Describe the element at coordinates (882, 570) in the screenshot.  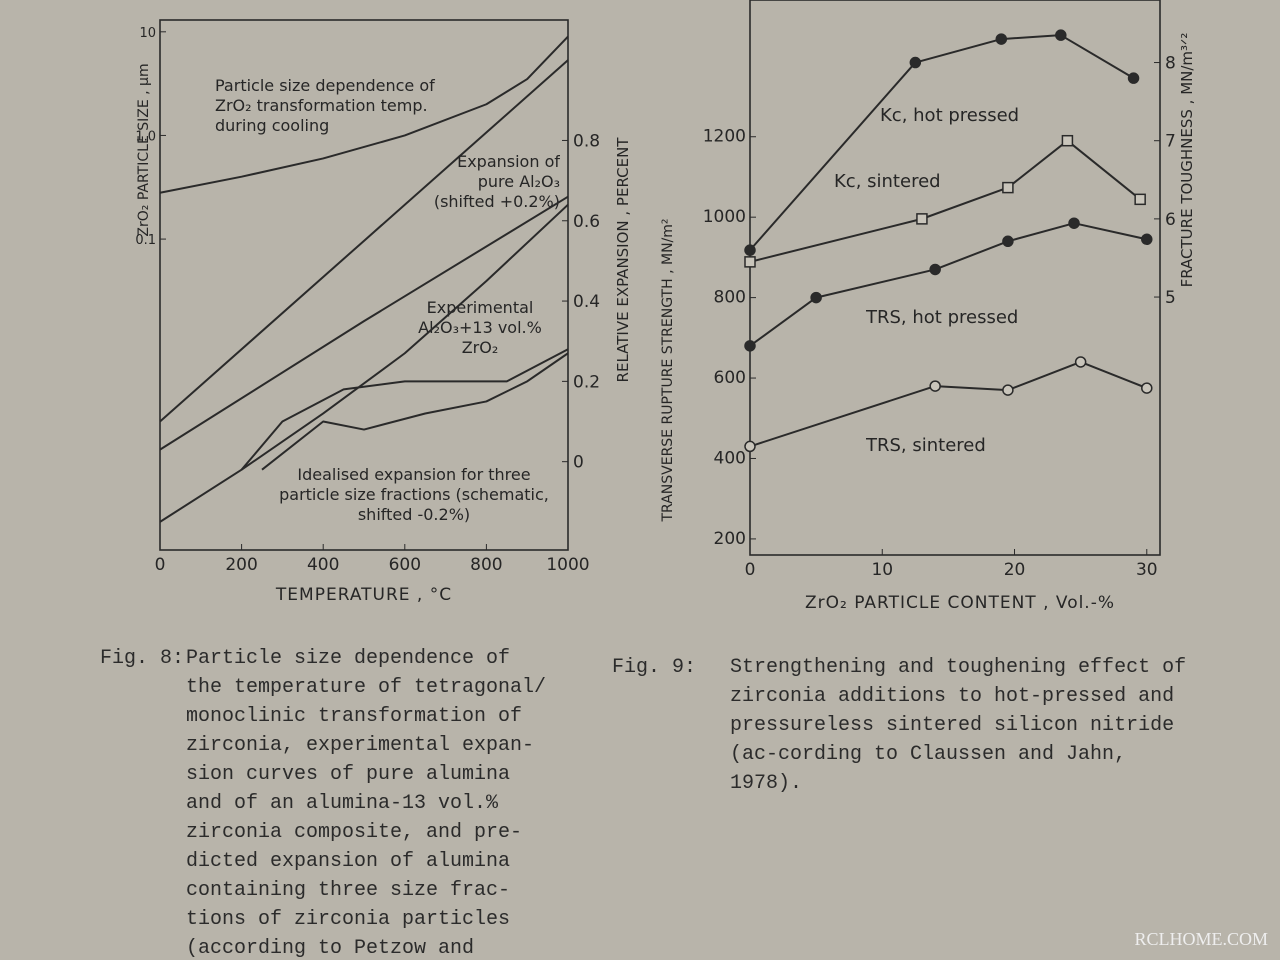
I see `x-tick-label: 10` at that location.